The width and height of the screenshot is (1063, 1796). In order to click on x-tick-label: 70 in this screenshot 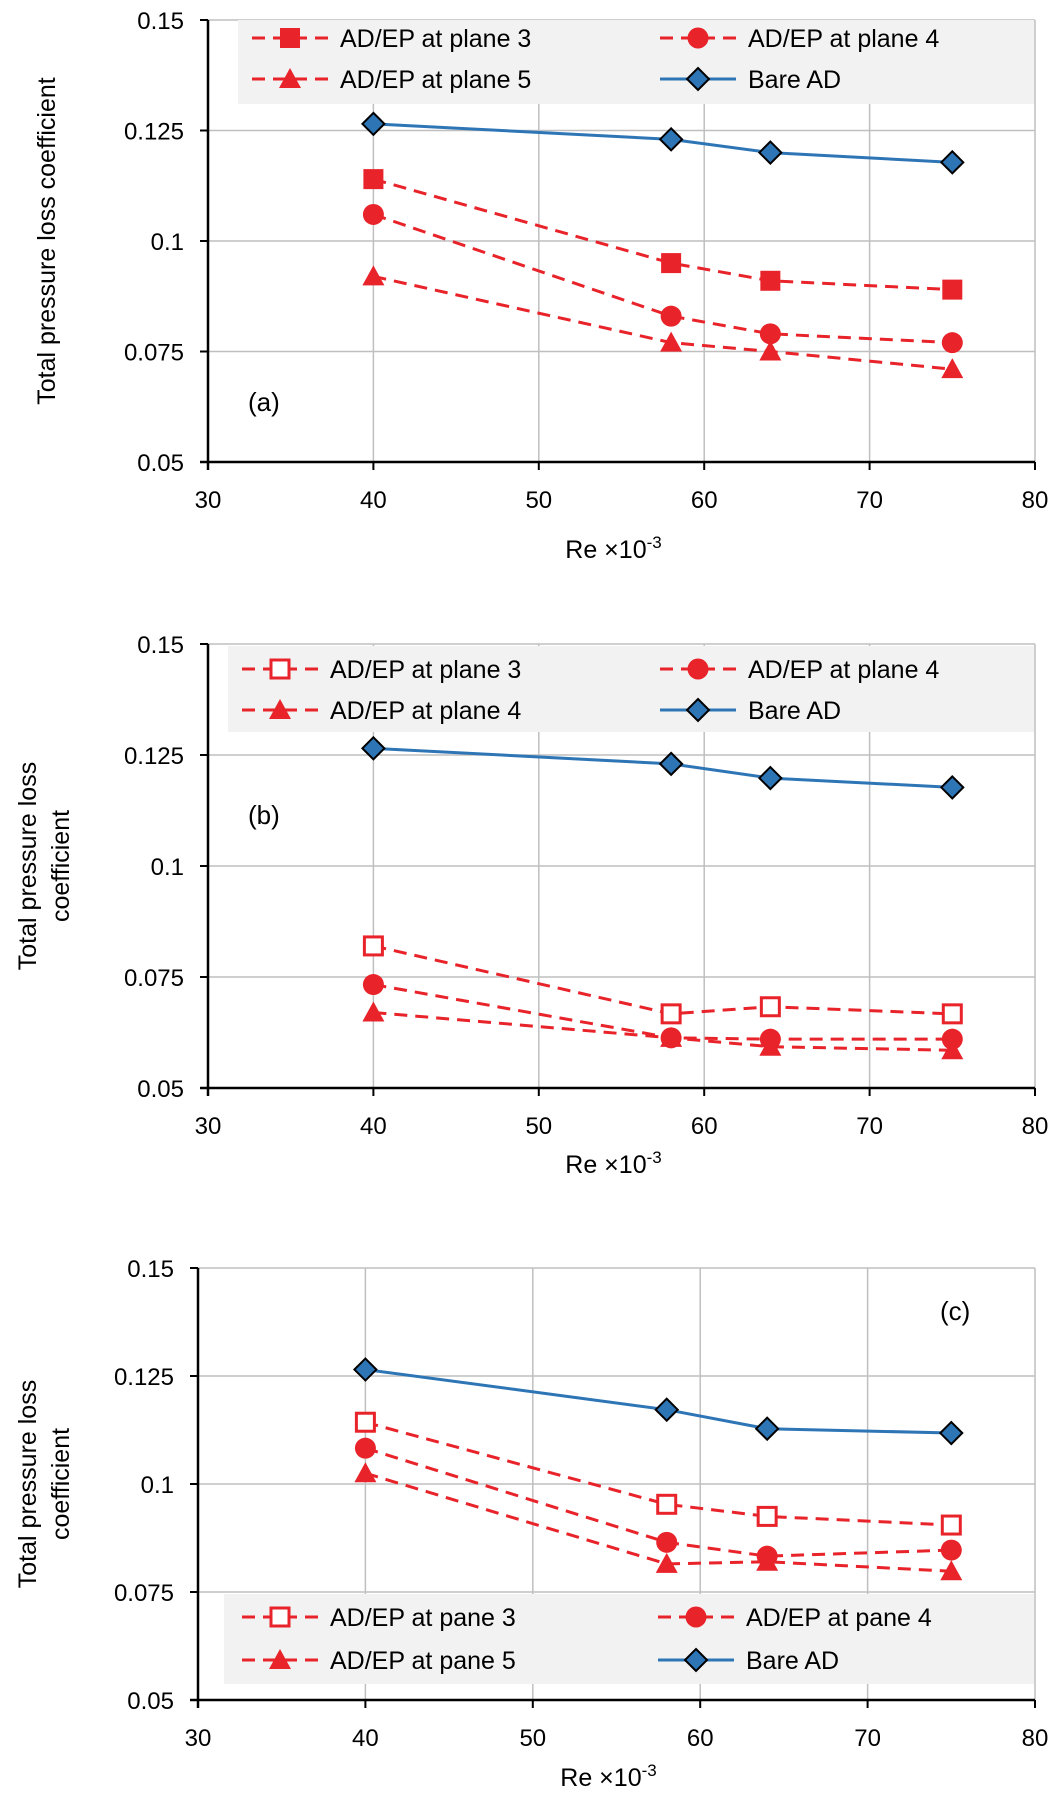, I will do `click(869, 1126)`.